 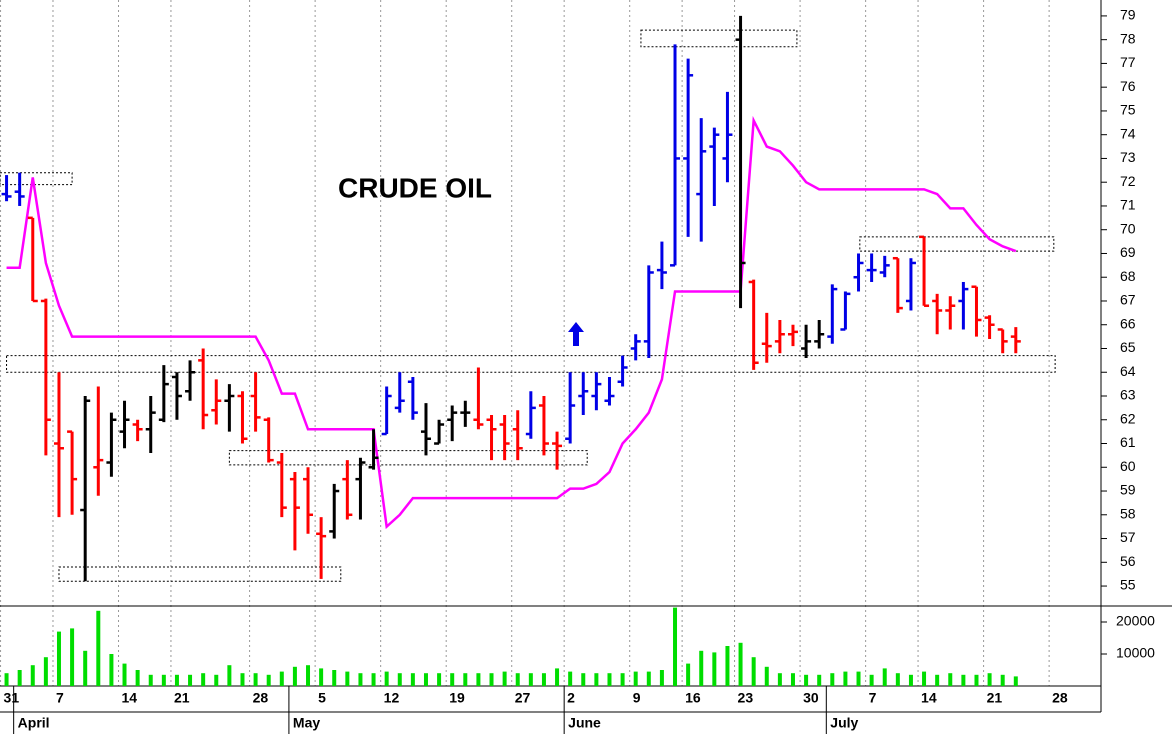 What do you see at coordinates (457, 698) in the screenshot?
I see `x-tick-label: 19` at bounding box center [457, 698].